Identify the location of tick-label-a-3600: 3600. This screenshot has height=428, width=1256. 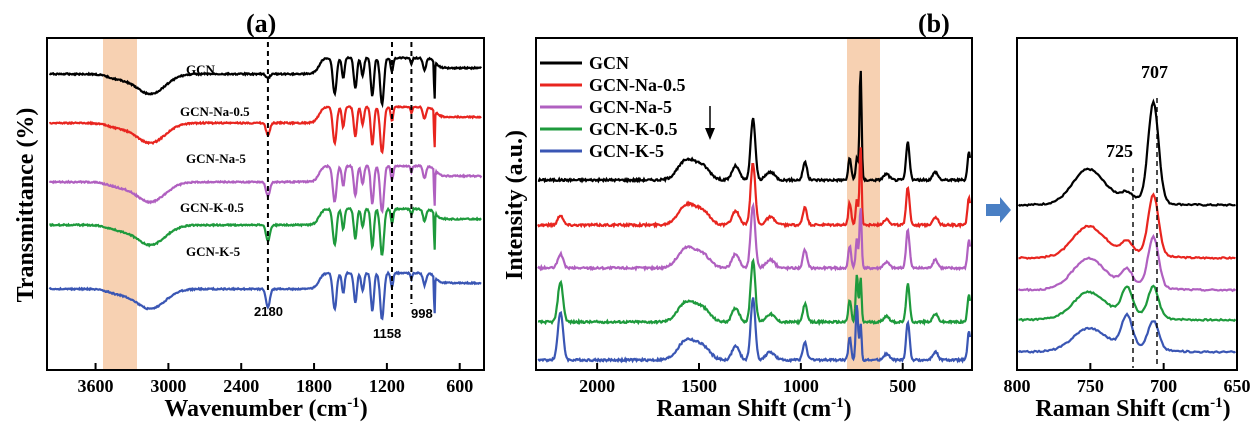
(96, 386).